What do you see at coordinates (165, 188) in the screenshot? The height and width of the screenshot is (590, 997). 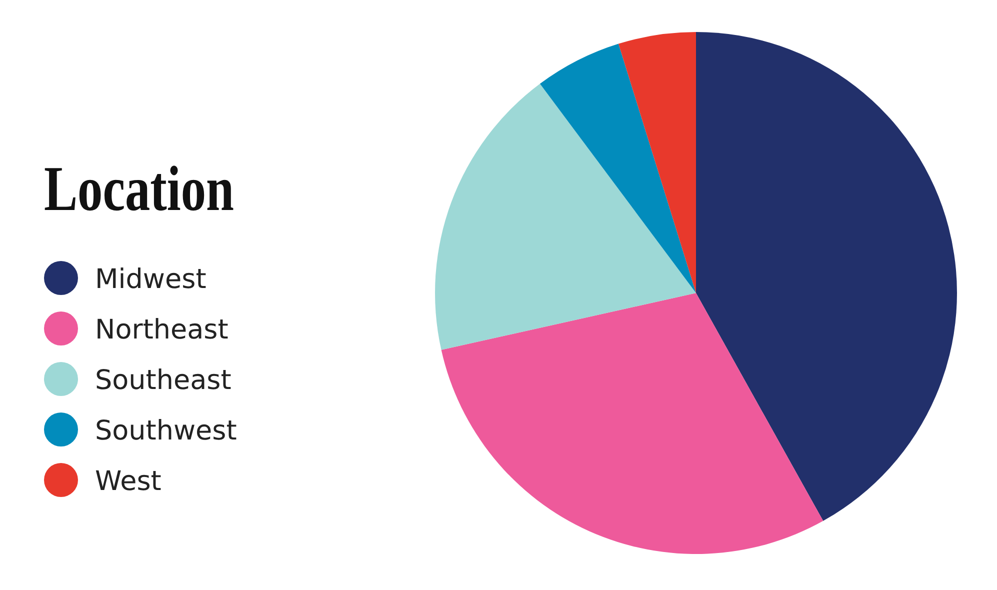 I see `legend-title: Location` at bounding box center [165, 188].